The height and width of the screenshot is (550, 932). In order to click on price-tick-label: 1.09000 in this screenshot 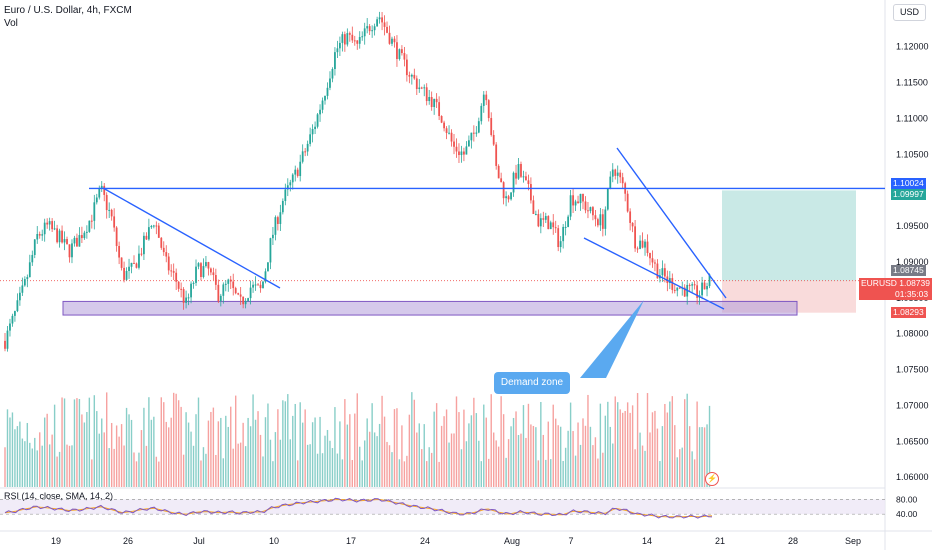, I will do `click(912, 262)`.